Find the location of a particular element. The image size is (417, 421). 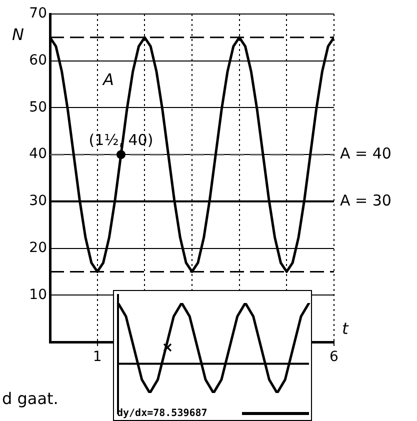

y-tick-label: 70 is located at coordinates (38, 14).